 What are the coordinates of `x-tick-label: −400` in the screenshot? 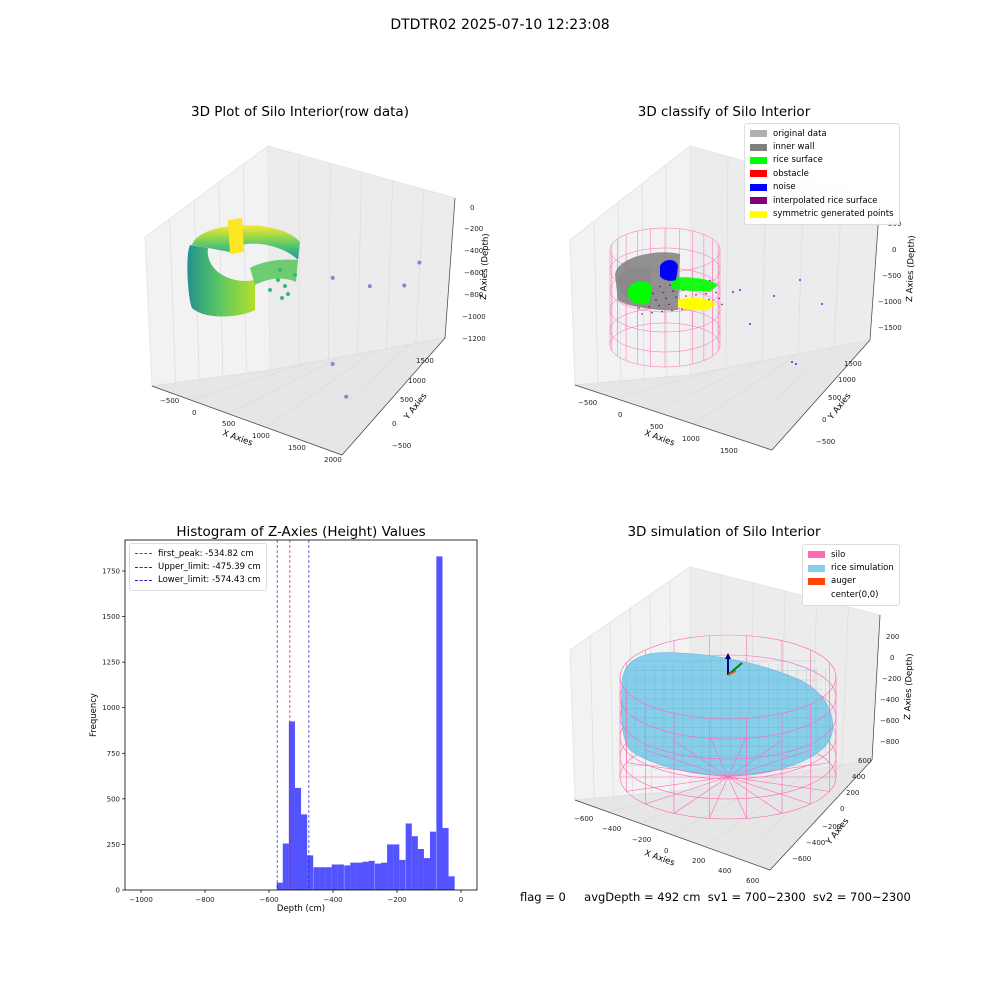 It's located at (332, 900).